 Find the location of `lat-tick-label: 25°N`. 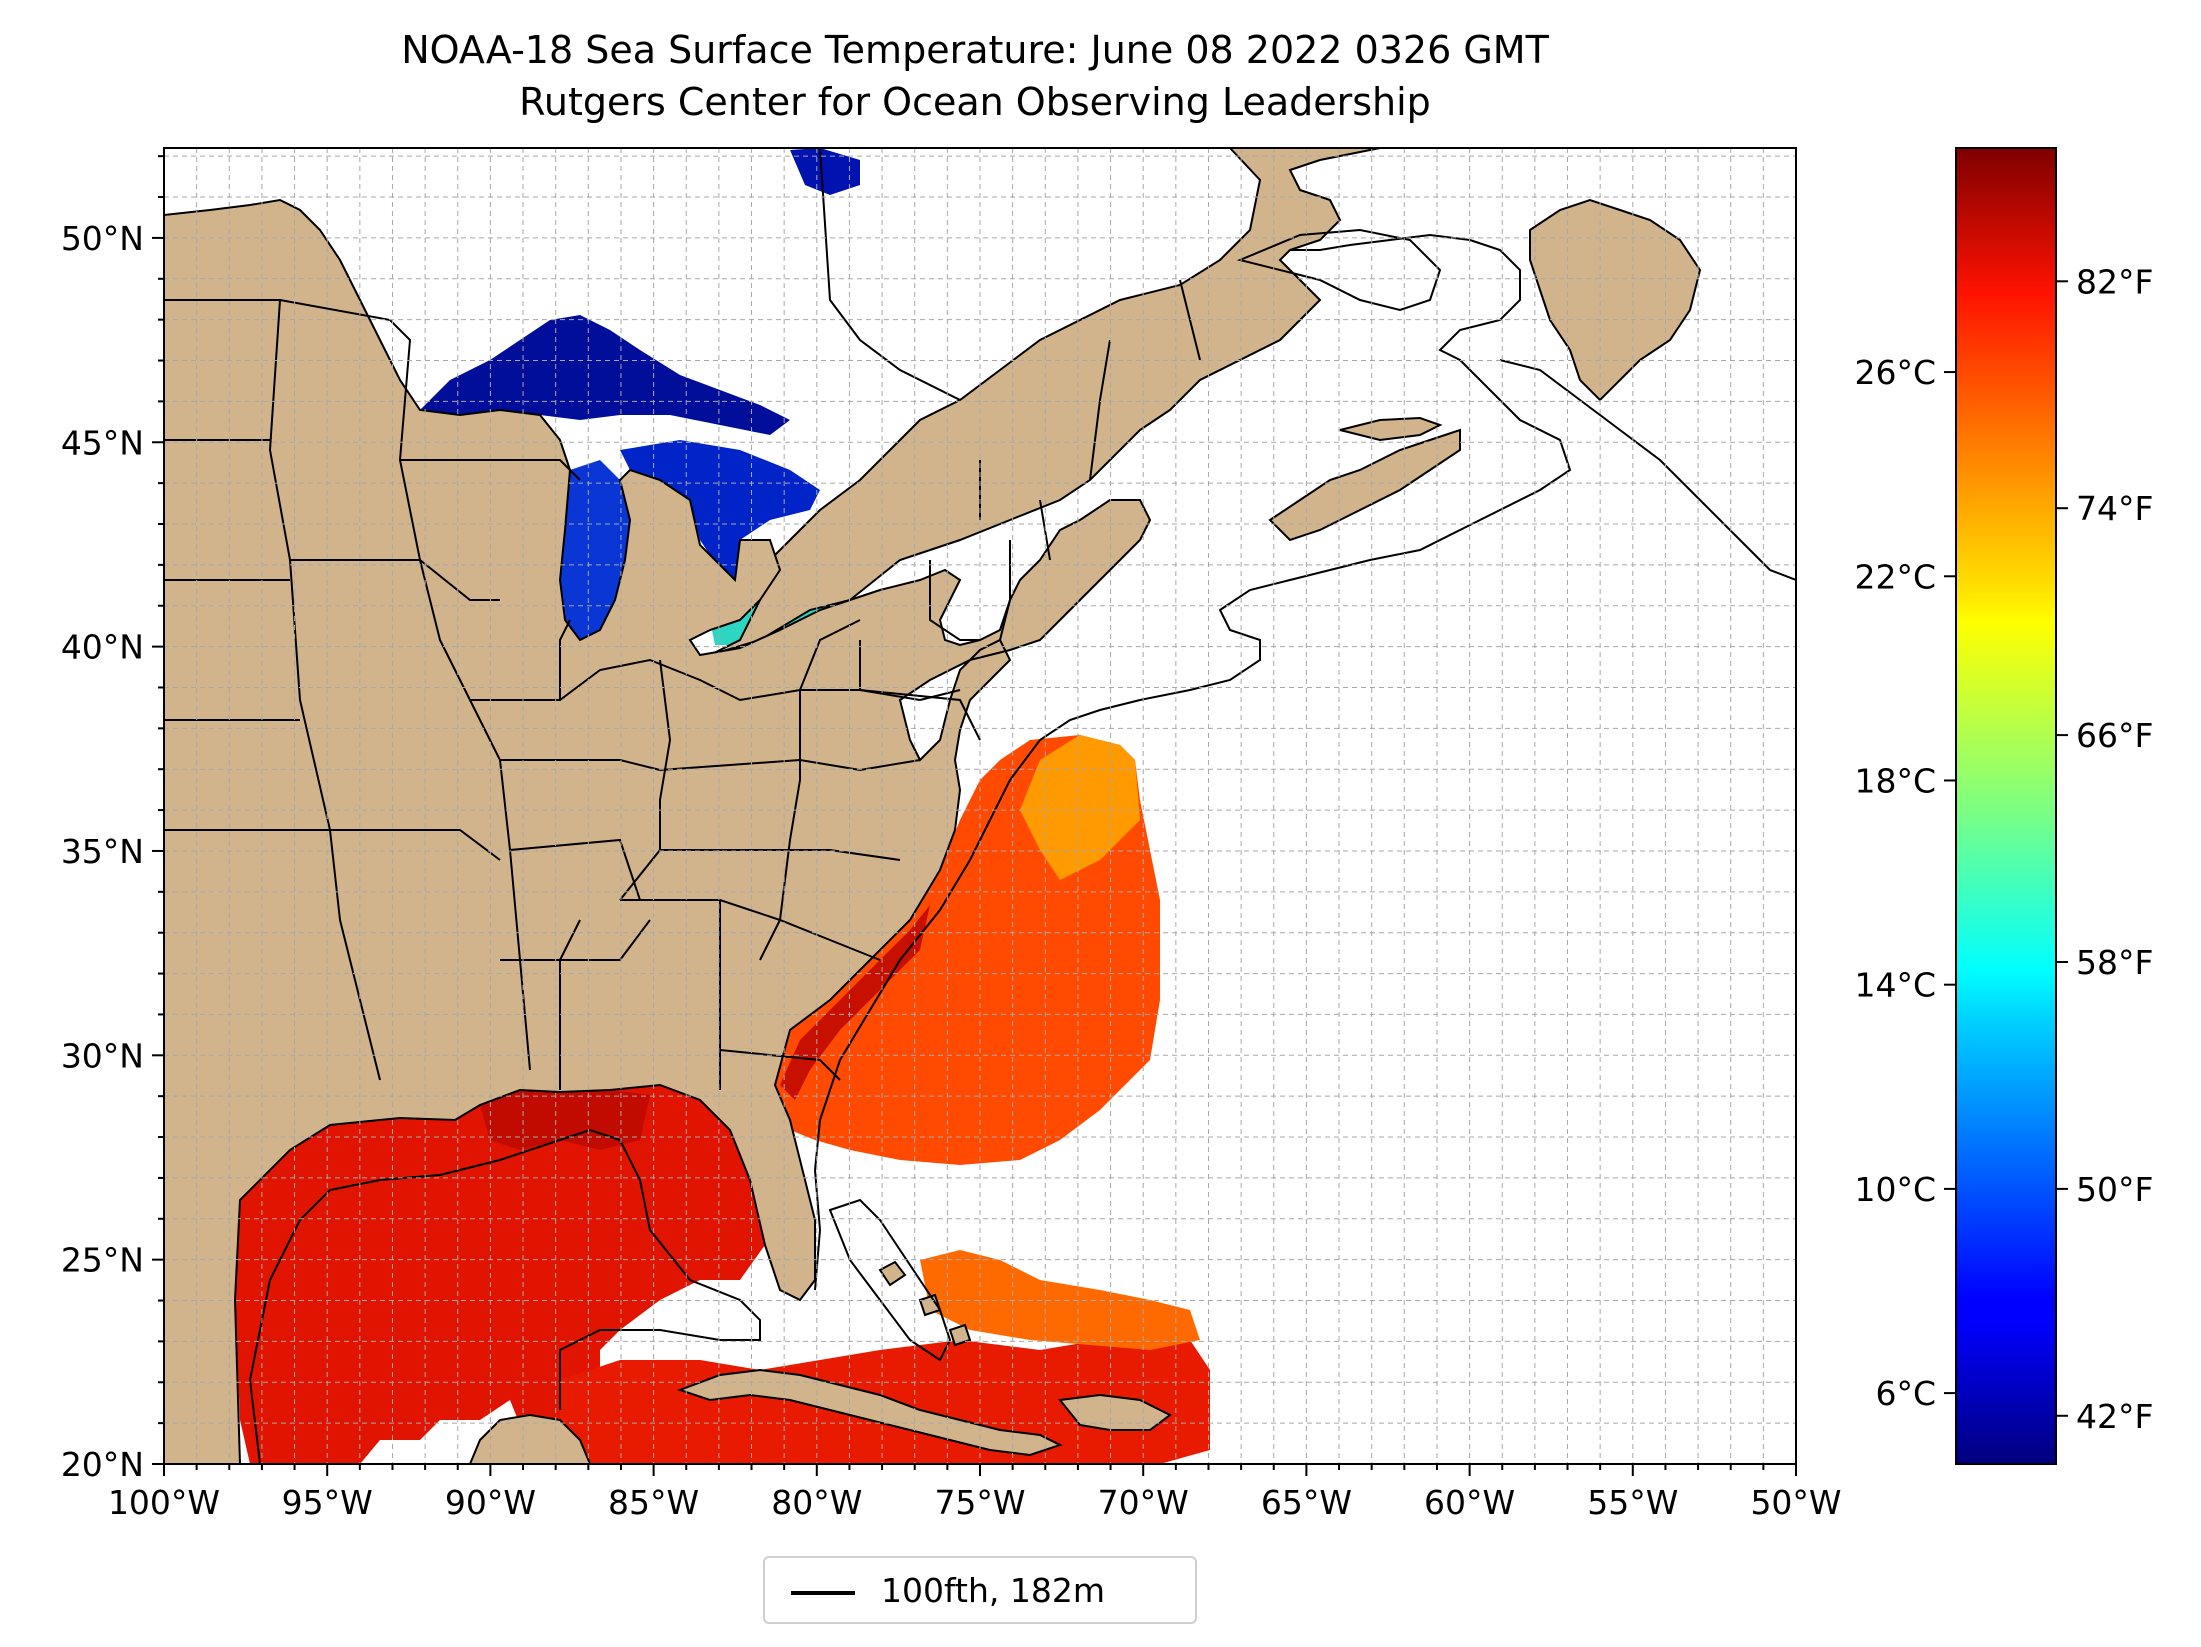

lat-tick-label: 25°N is located at coordinates (102, 1260).